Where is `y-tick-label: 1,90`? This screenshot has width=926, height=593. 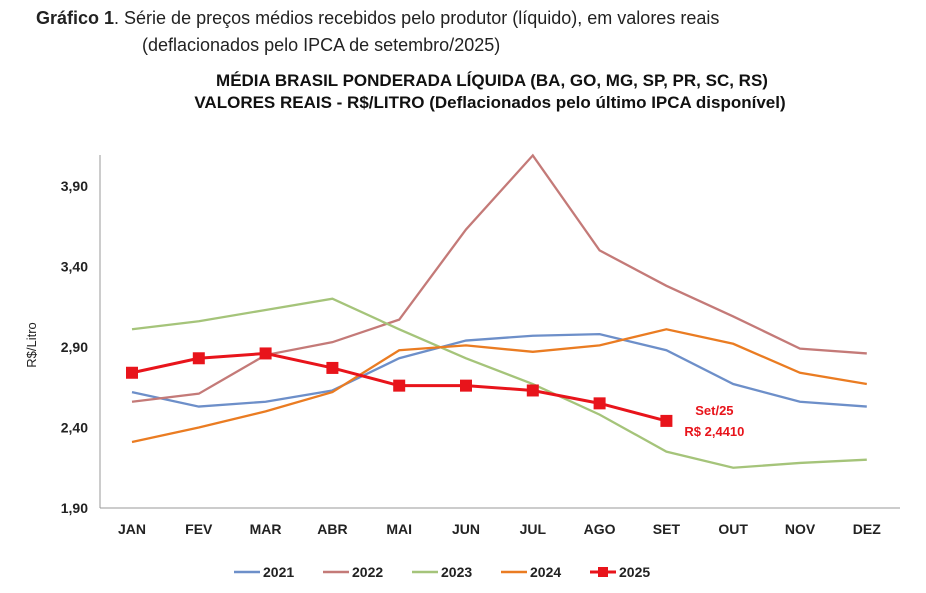 y-tick-label: 1,90 is located at coordinates (74, 508).